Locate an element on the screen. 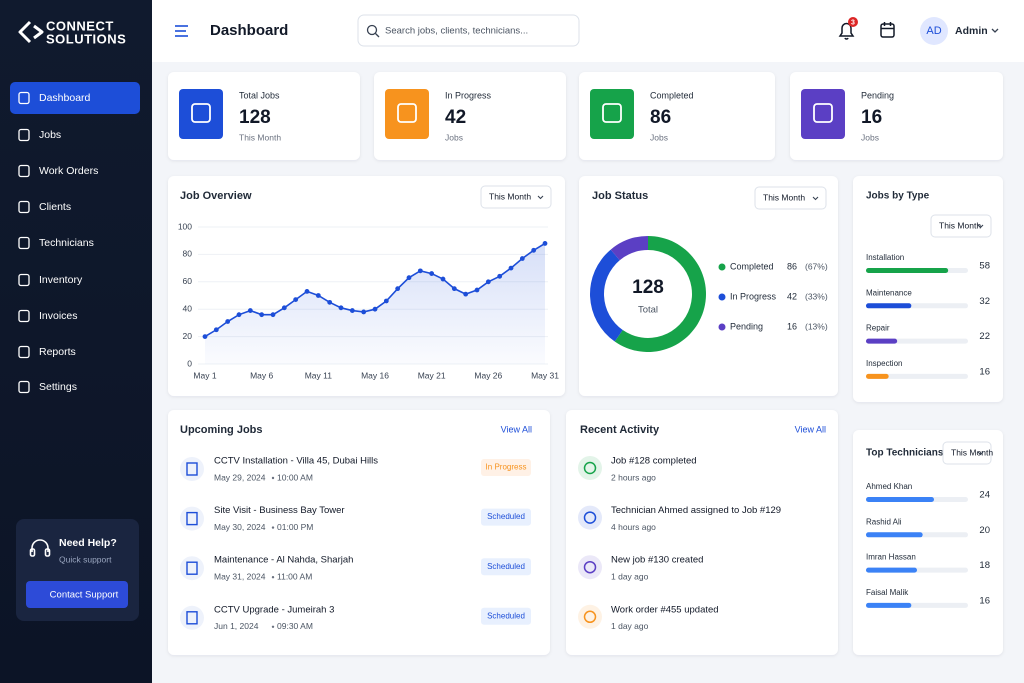 This screenshot has width=1024, height=683. nav-item: Inventory is located at coordinates (61, 280).